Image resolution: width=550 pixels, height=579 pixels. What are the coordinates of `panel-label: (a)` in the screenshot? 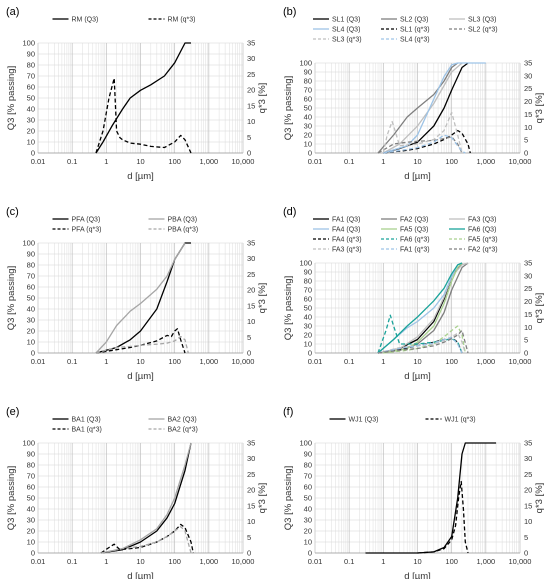 It's located at (12, 12).